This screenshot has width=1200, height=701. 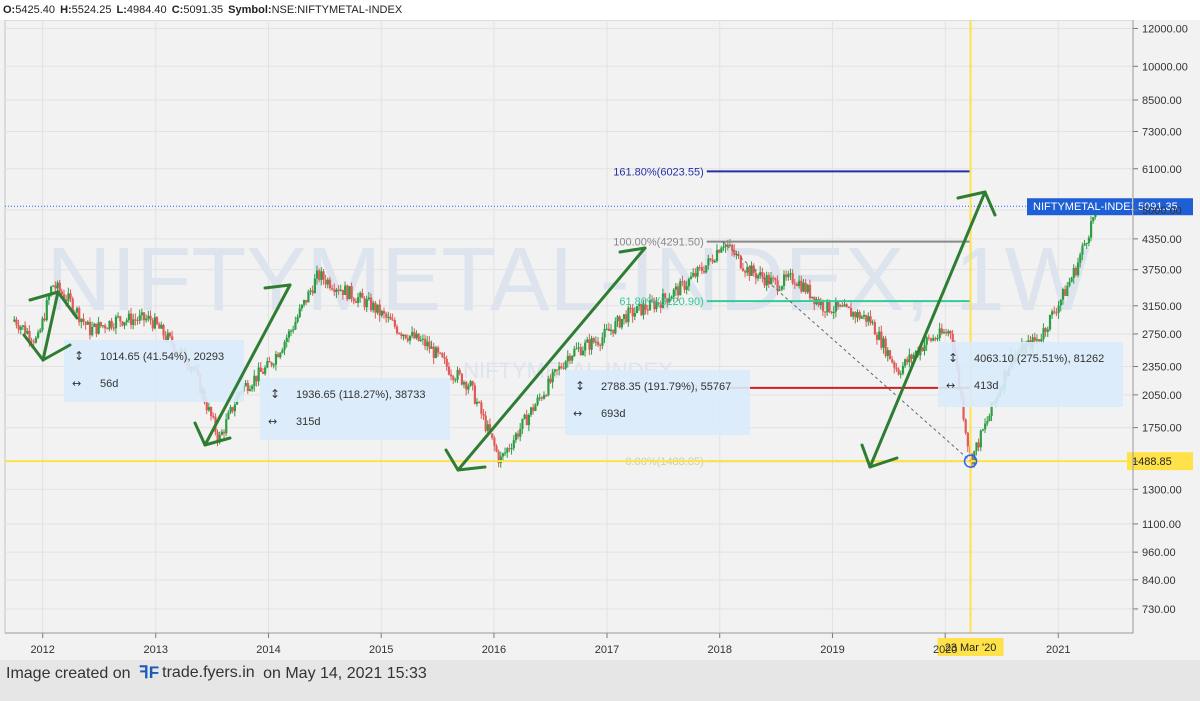 What do you see at coordinates (1162, 490) in the screenshot?
I see `y-tick-label: 1300.00` at bounding box center [1162, 490].